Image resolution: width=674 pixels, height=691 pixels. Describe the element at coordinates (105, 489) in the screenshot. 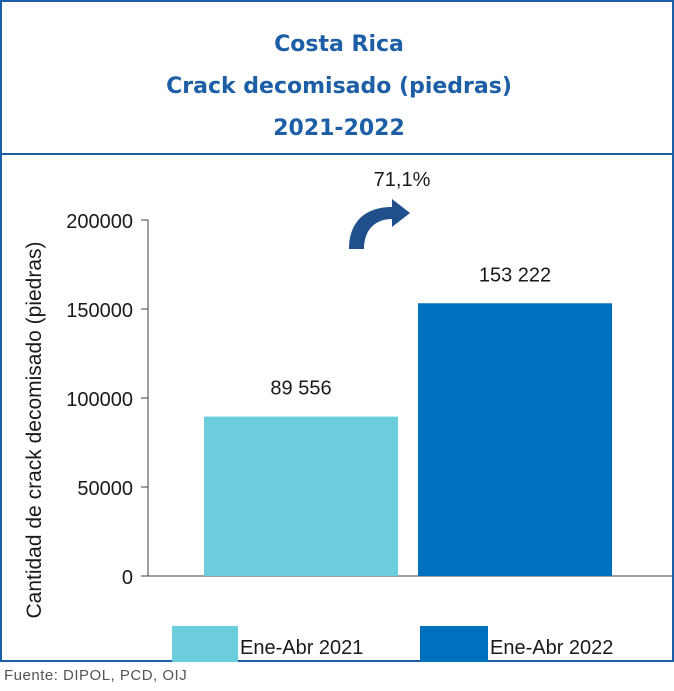

I see `y-tick-label: 50000` at that location.